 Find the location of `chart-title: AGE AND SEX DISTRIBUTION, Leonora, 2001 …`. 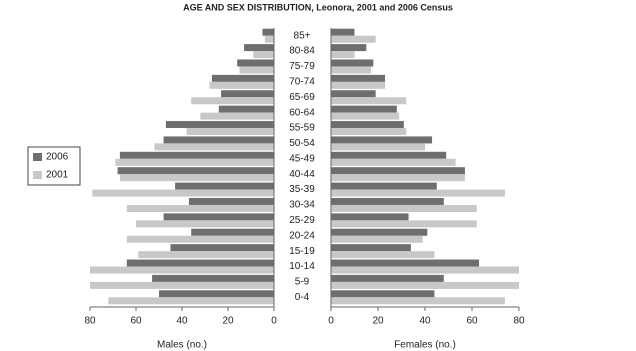

chart-title: AGE AND SEX DISTRIBUTION, Leonora, 2001 … is located at coordinates (318, 7).